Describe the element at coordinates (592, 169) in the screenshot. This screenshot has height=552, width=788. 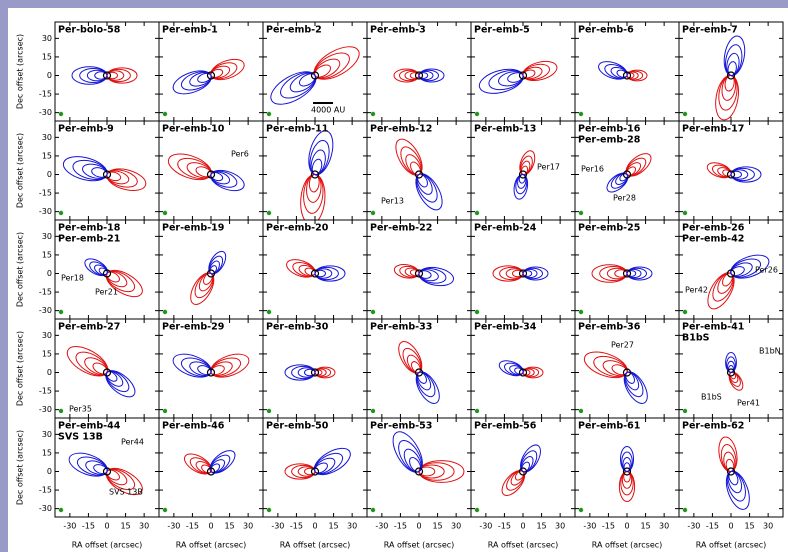
I see `annotation: Per16` at that location.